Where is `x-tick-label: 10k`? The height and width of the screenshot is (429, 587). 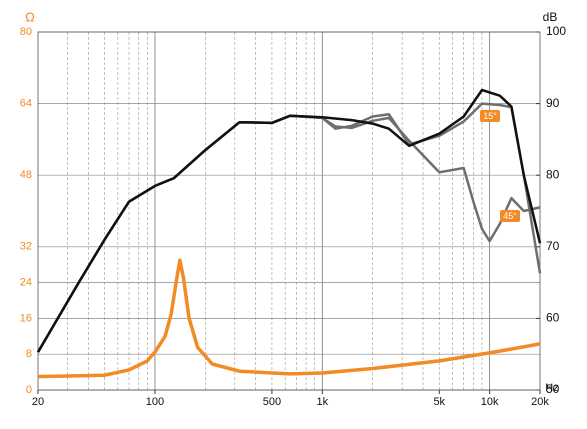
x-tick-label: 10k is located at coordinates (490, 402).